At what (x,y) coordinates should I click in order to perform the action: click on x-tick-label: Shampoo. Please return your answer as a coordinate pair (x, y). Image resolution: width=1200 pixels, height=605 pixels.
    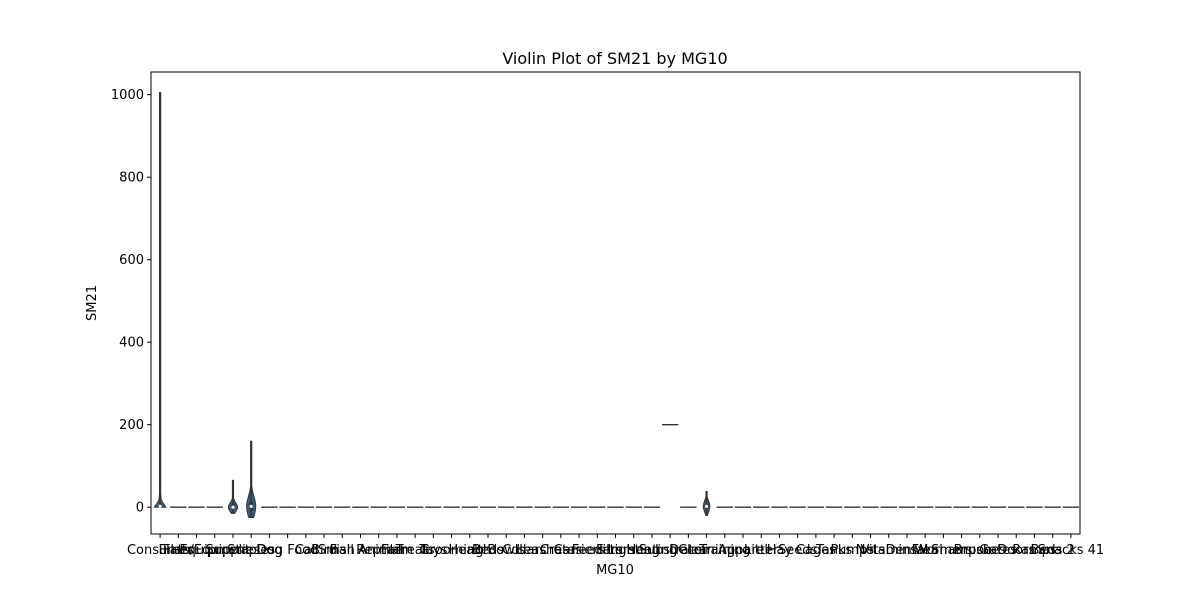
    Looking at the image, I should click on (961, 550).